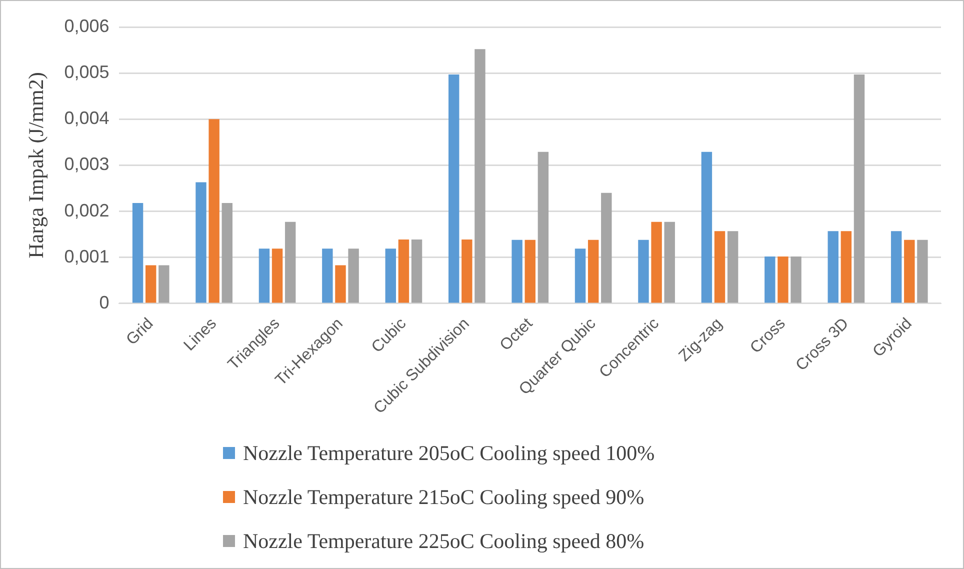 The width and height of the screenshot is (964, 569). I want to click on y-tick-label: 0, so click(104, 302).